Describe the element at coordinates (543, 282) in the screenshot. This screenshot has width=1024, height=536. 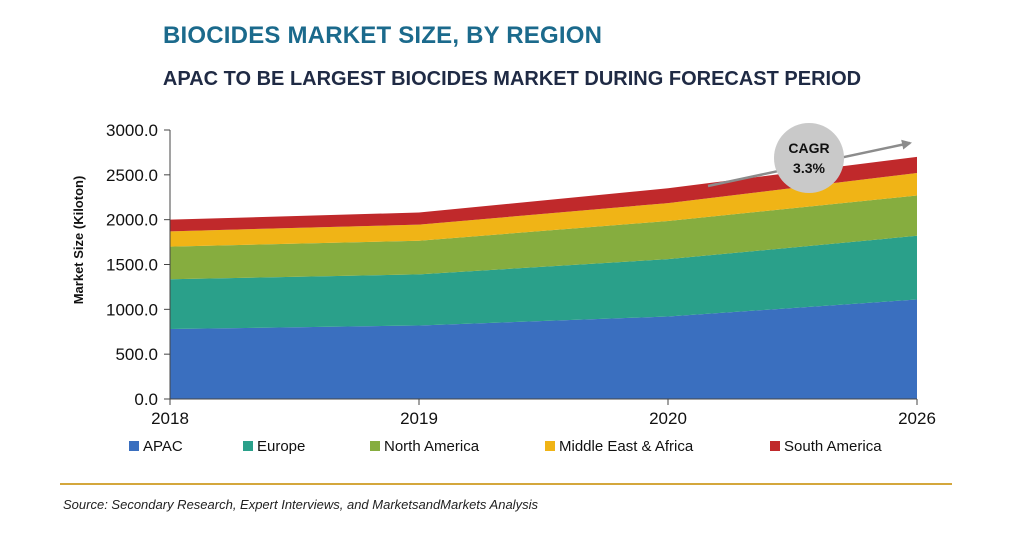
I see `area-europe` at that location.